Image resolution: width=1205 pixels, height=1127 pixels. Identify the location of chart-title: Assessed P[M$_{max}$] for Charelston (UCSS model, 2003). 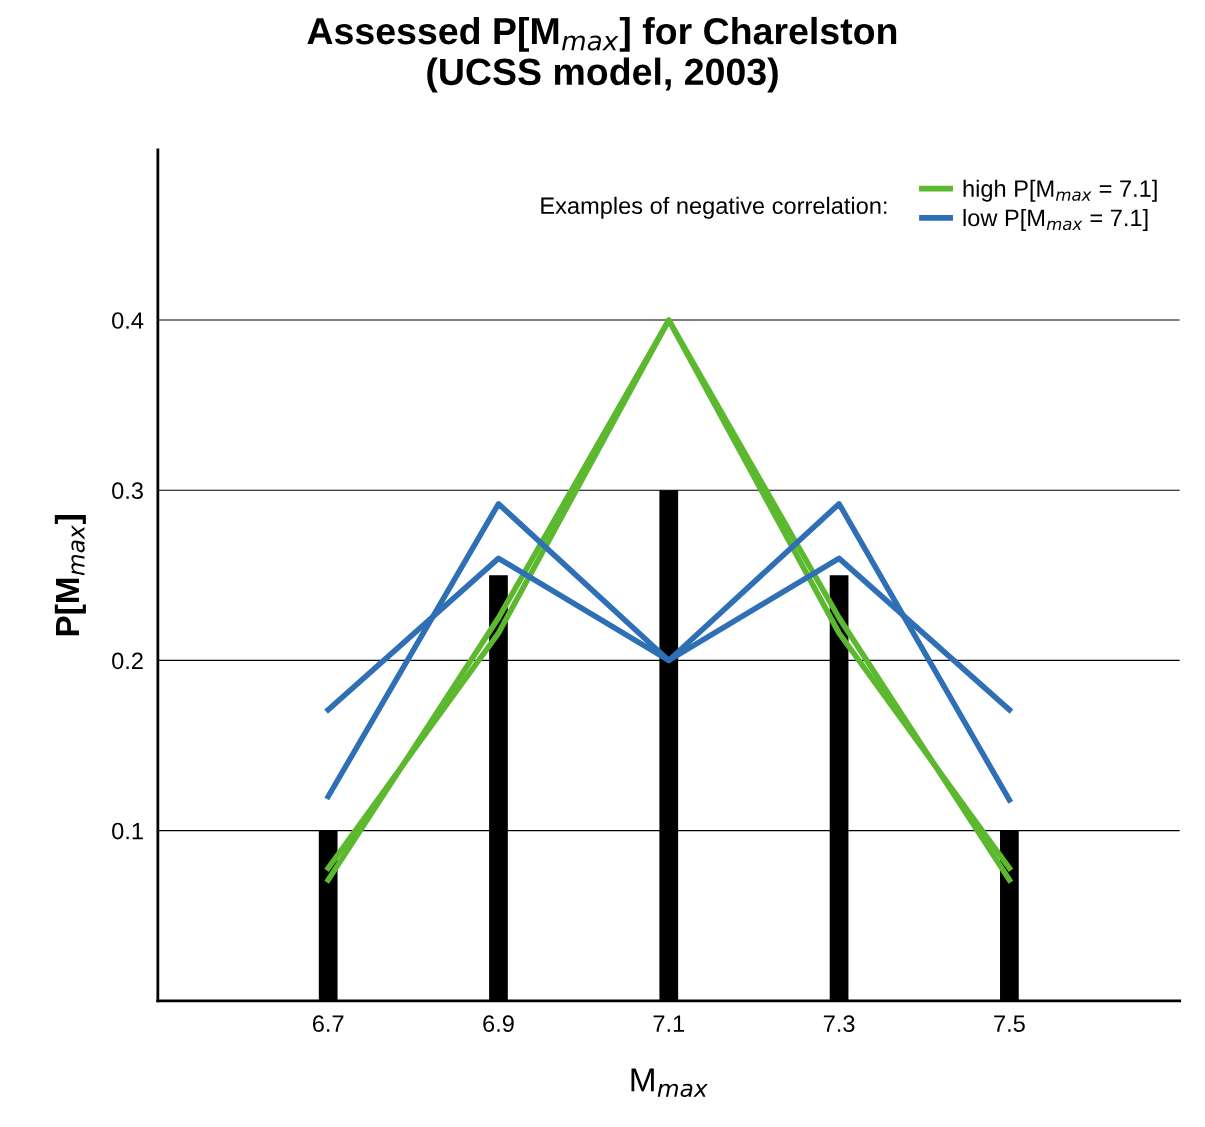
(602, 54).